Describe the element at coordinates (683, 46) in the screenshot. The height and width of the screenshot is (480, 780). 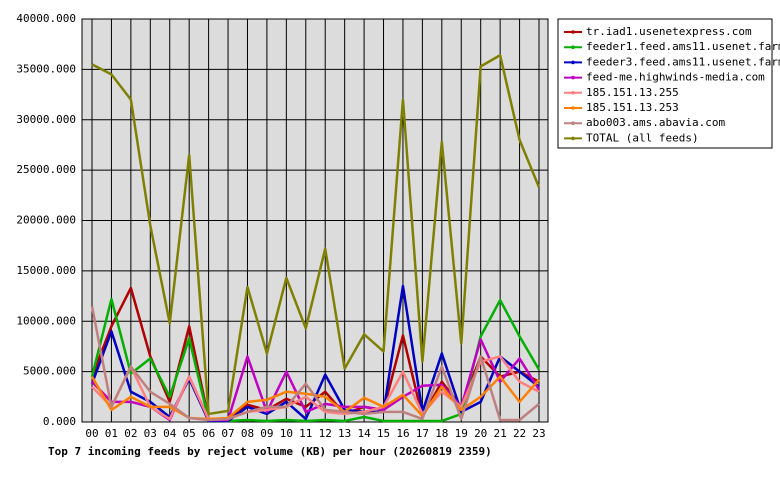
I see `legend-label: feeder1.feed.ams11.usenet.farm` at that location.